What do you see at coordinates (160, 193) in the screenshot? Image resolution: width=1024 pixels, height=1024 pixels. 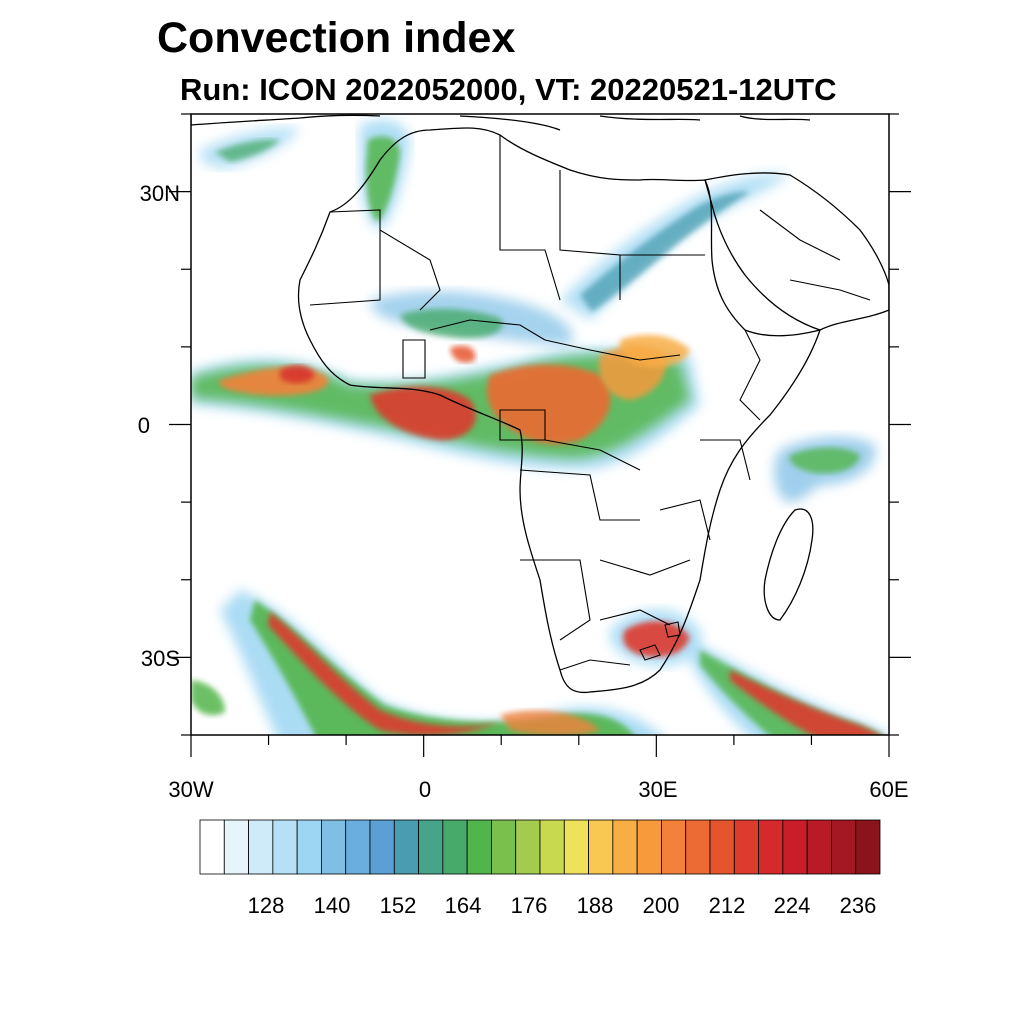 I see `lat-label-30n: 30N` at bounding box center [160, 193].